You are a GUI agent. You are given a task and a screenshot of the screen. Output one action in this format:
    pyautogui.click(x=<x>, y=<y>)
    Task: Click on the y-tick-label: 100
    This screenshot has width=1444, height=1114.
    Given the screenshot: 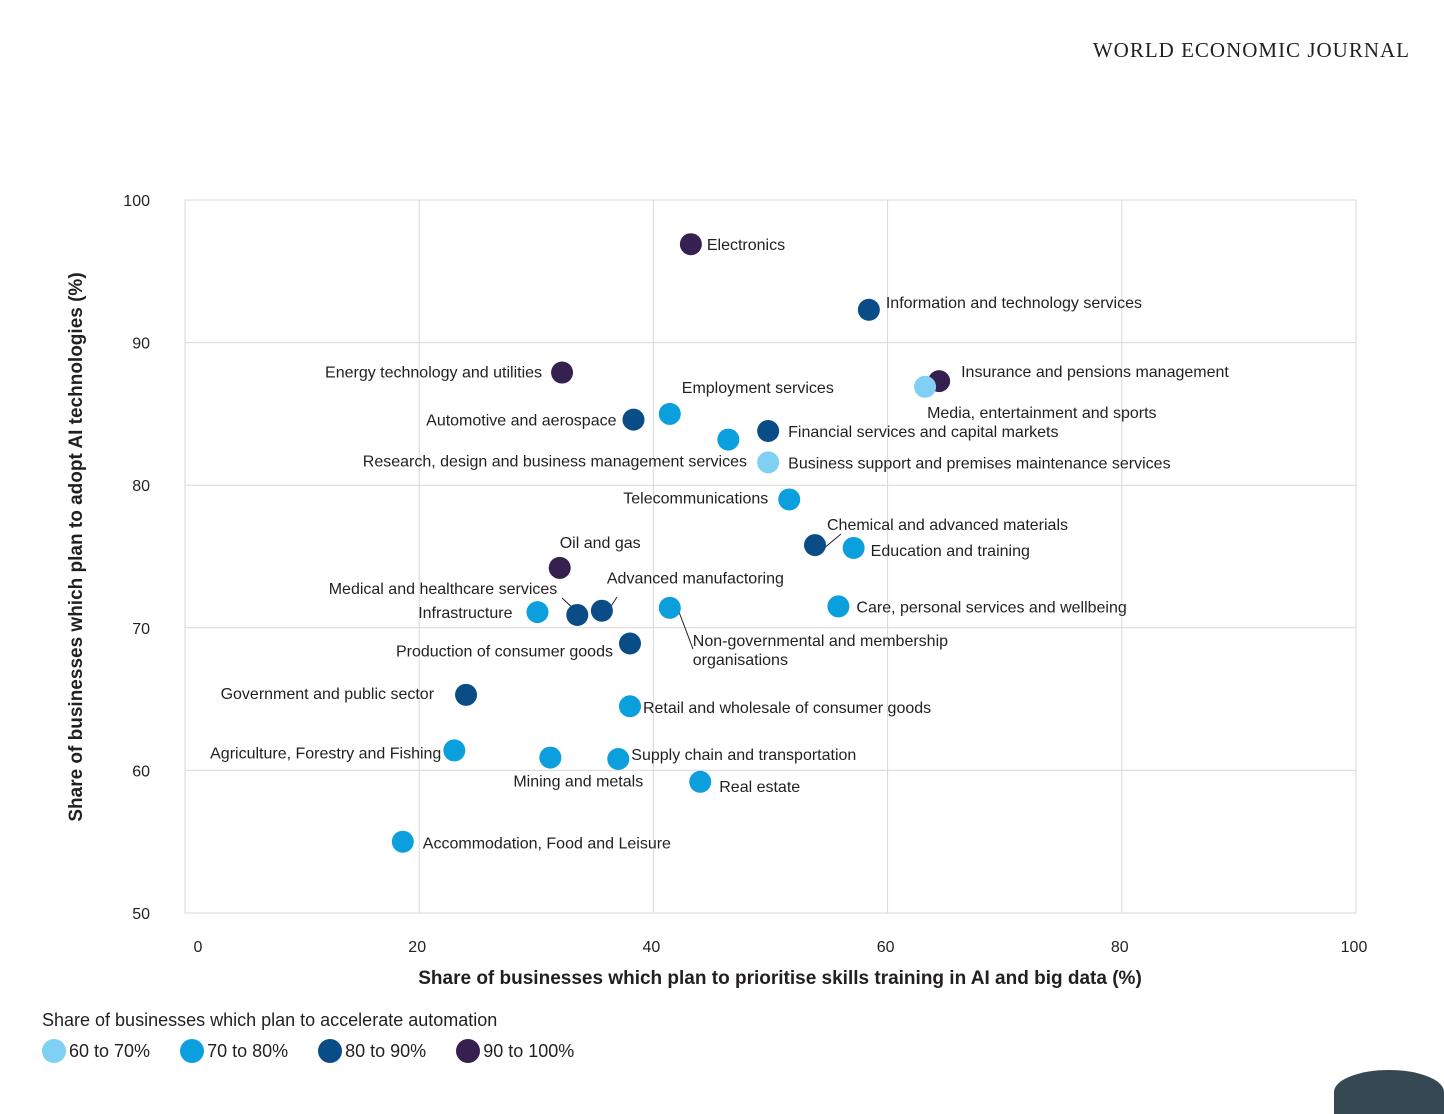 What is the action you would take?
    pyautogui.click(x=136, y=201)
    